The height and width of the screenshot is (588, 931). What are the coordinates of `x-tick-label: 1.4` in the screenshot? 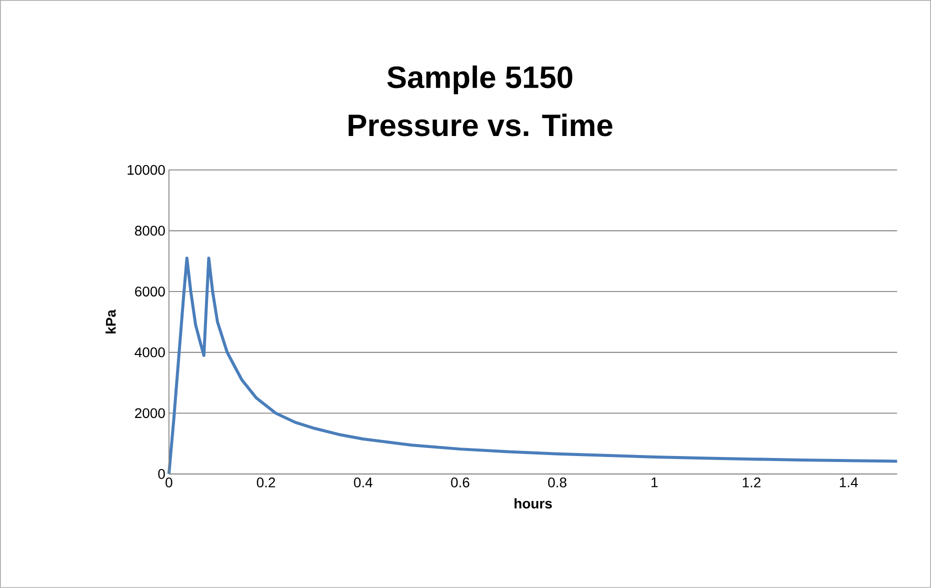 It's located at (849, 483).